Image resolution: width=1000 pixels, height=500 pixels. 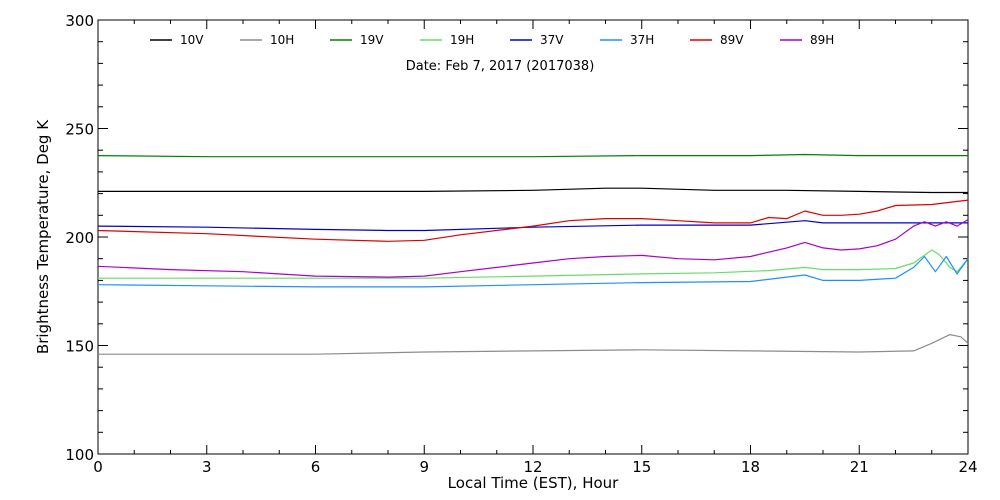 What do you see at coordinates (79, 455) in the screenshot?
I see `y-tick-label: 100` at bounding box center [79, 455].